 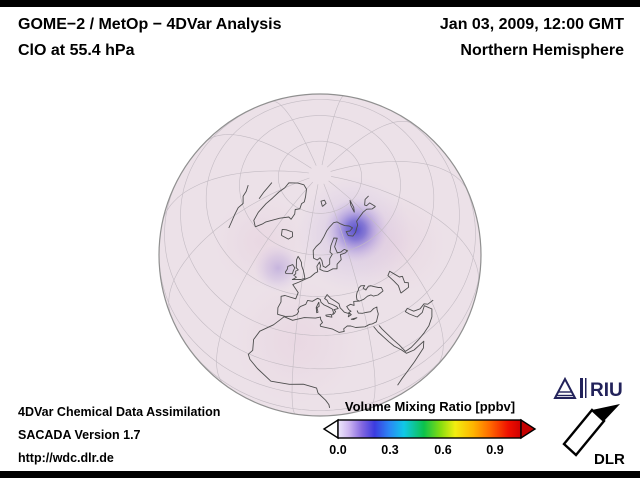 What do you see at coordinates (119, 412) in the screenshot?
I see `credit-line-assimilation: 4DVar Chemical Data Assimilation` at bounding box center [119, 412].